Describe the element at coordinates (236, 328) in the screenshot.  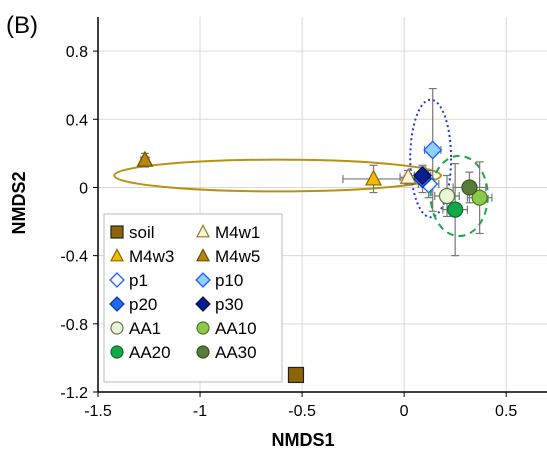
I see `legend-label-AA10: AA10` at that location.